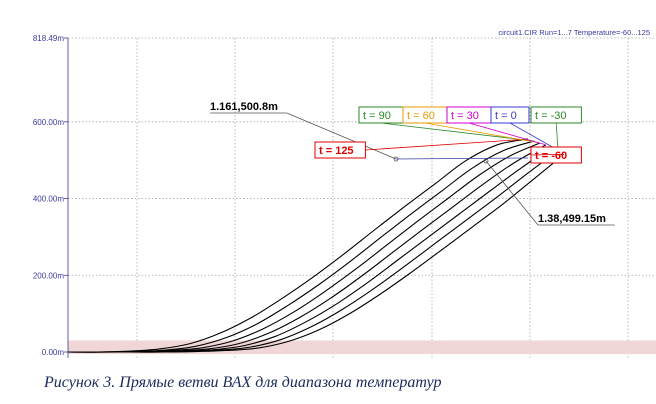 The image size is (656, 404). Describe the element at coordinates (48, 275) in the screenshot. I see `y-tick-label: 200.00m` at that location.